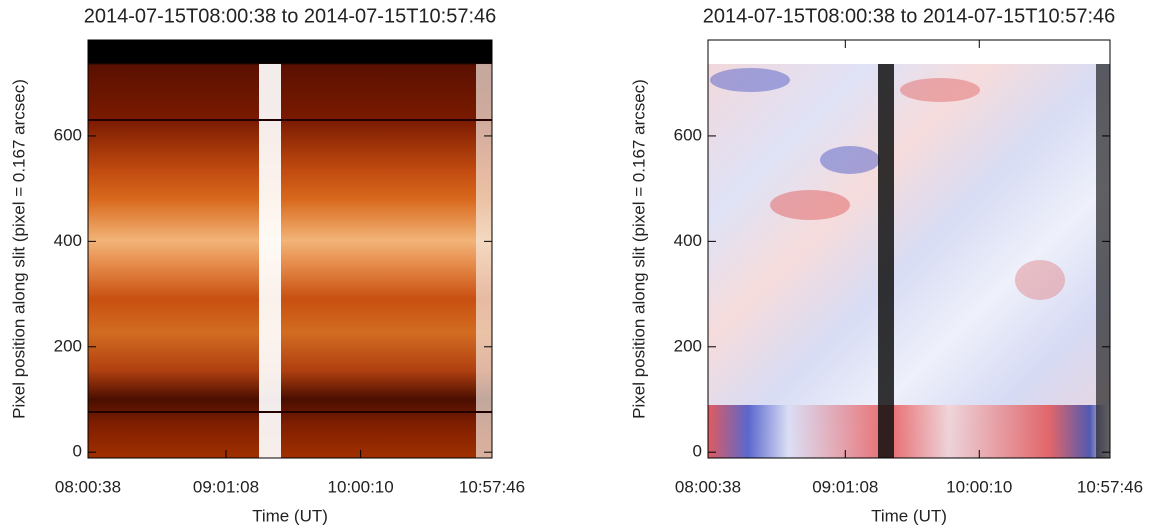  I want to click on doppler-map, so click(909, 431).